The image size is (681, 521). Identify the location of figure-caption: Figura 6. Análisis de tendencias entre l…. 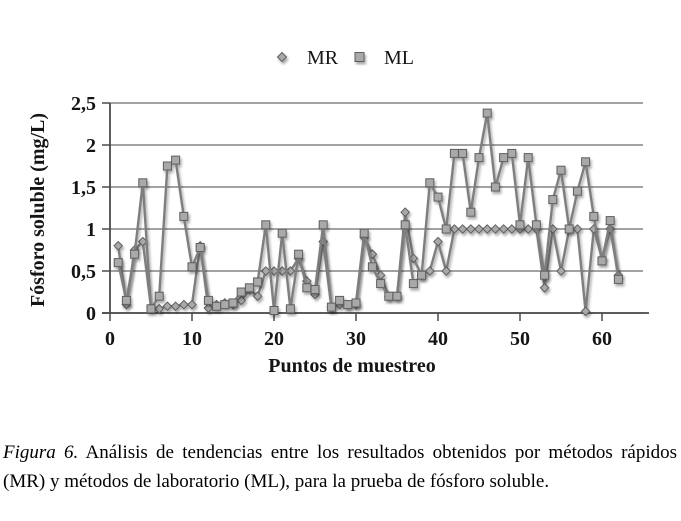
(340, 467).